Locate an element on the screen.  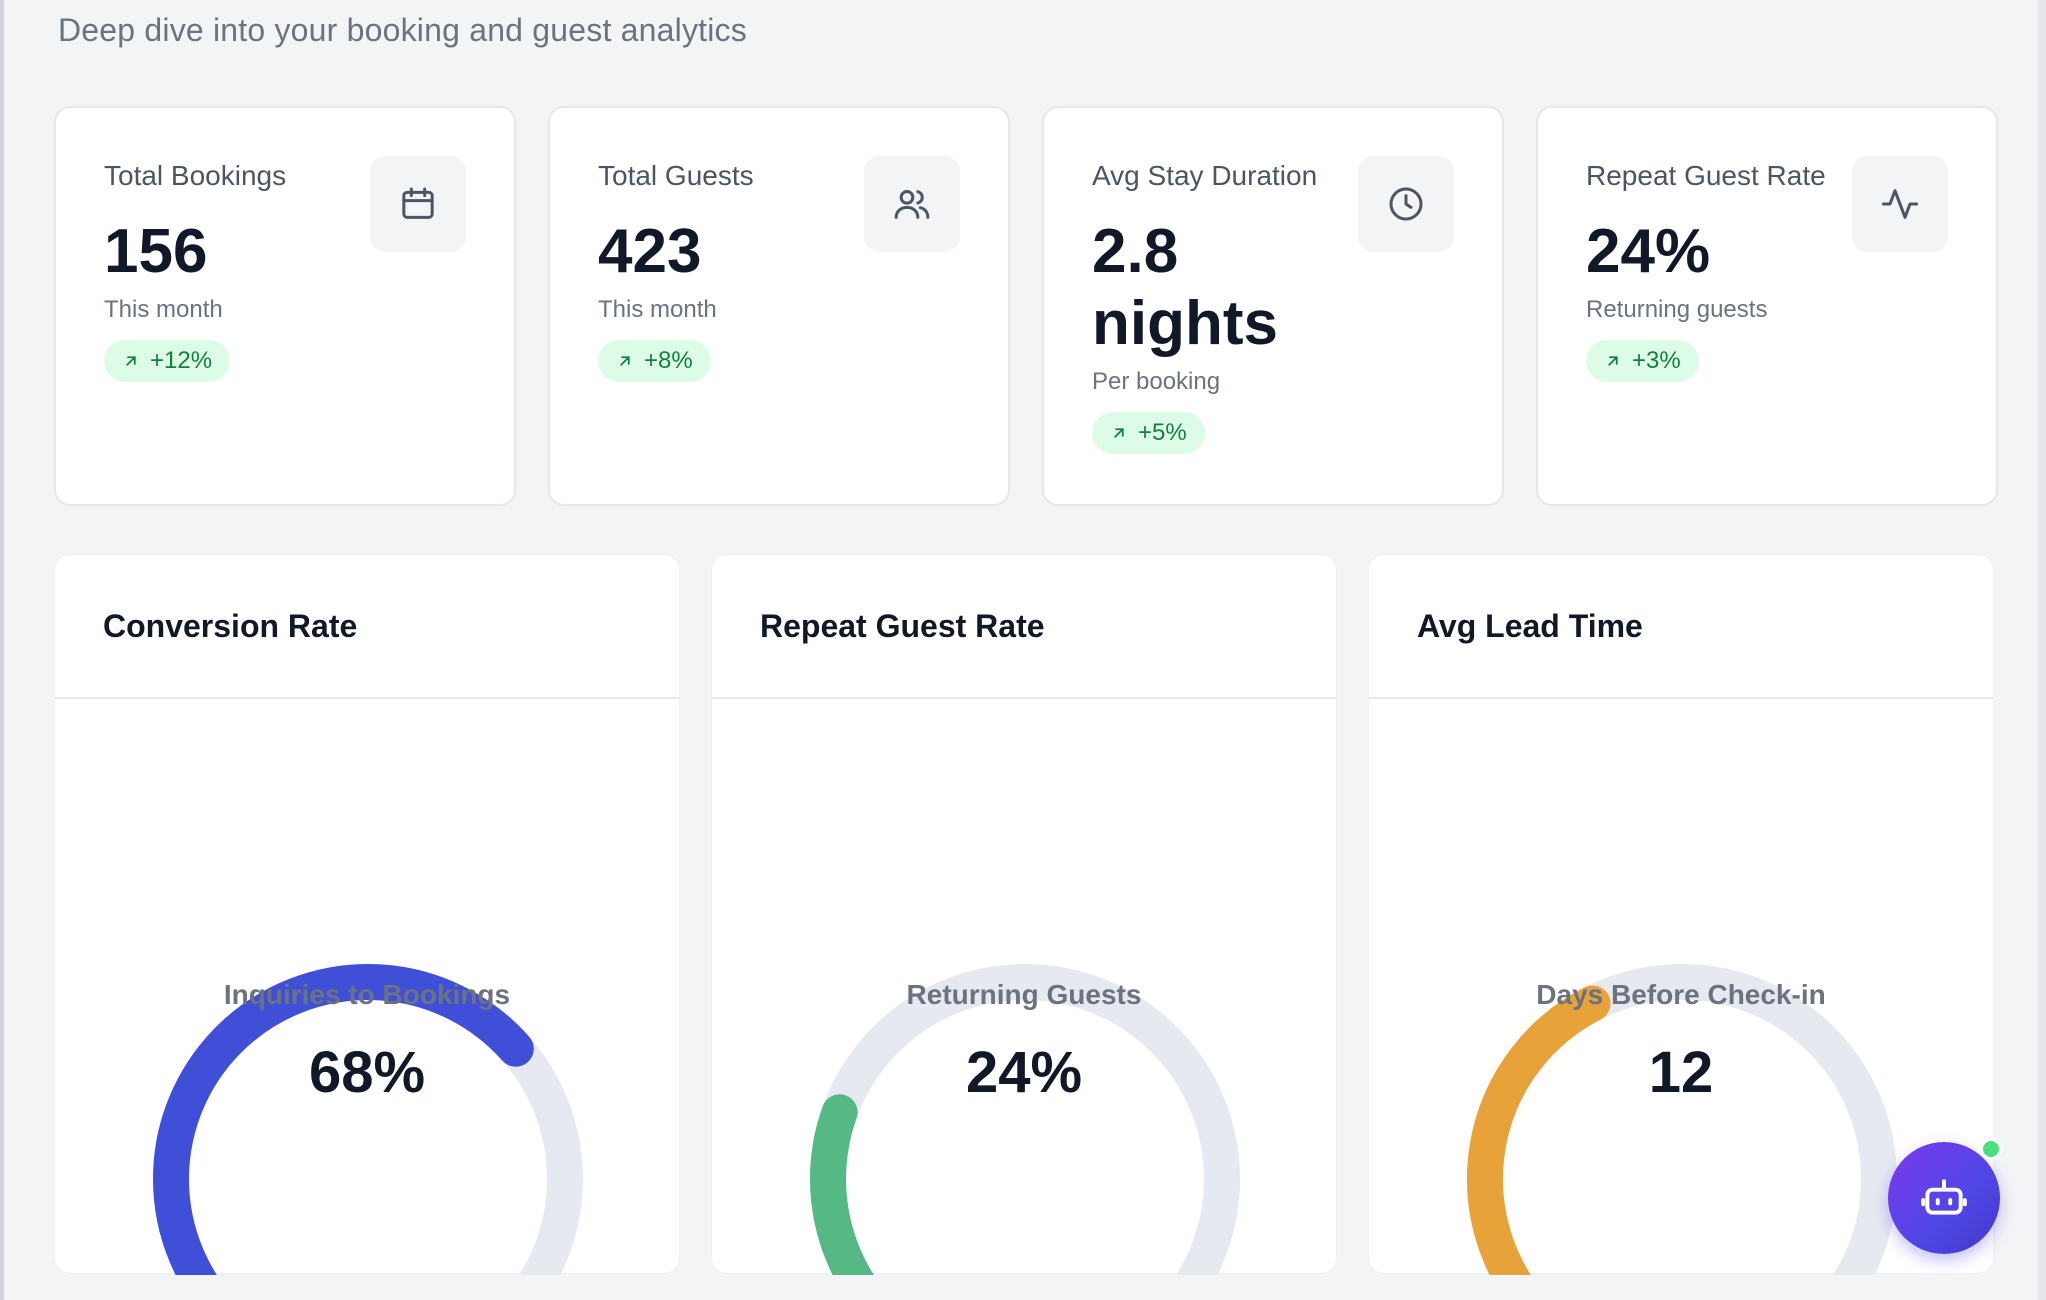
users-icon is located at coordinates (912, 204).